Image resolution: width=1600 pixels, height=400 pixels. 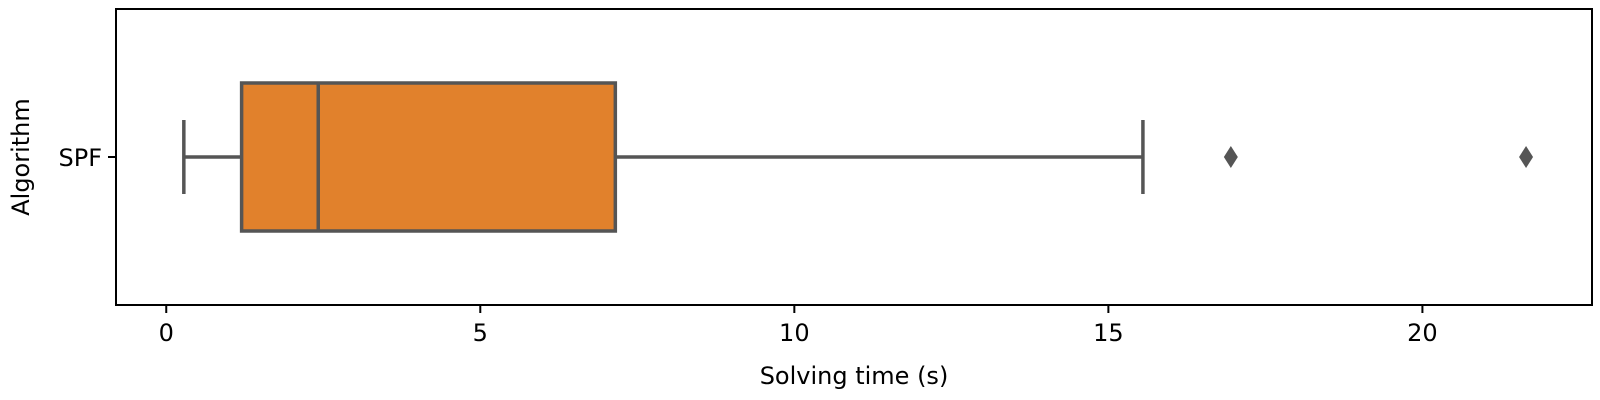 What do you see at coordinates (80, 158) in the screenshot?
I see `y-tick-label: SPF` at bounding box center [80, 158].